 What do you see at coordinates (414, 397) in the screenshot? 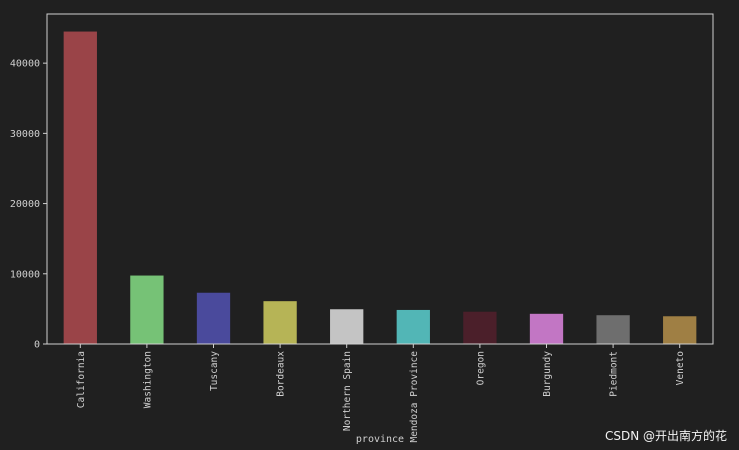
I see `x-tick-label: Mendoza Province` at bounding box center [414, 397].